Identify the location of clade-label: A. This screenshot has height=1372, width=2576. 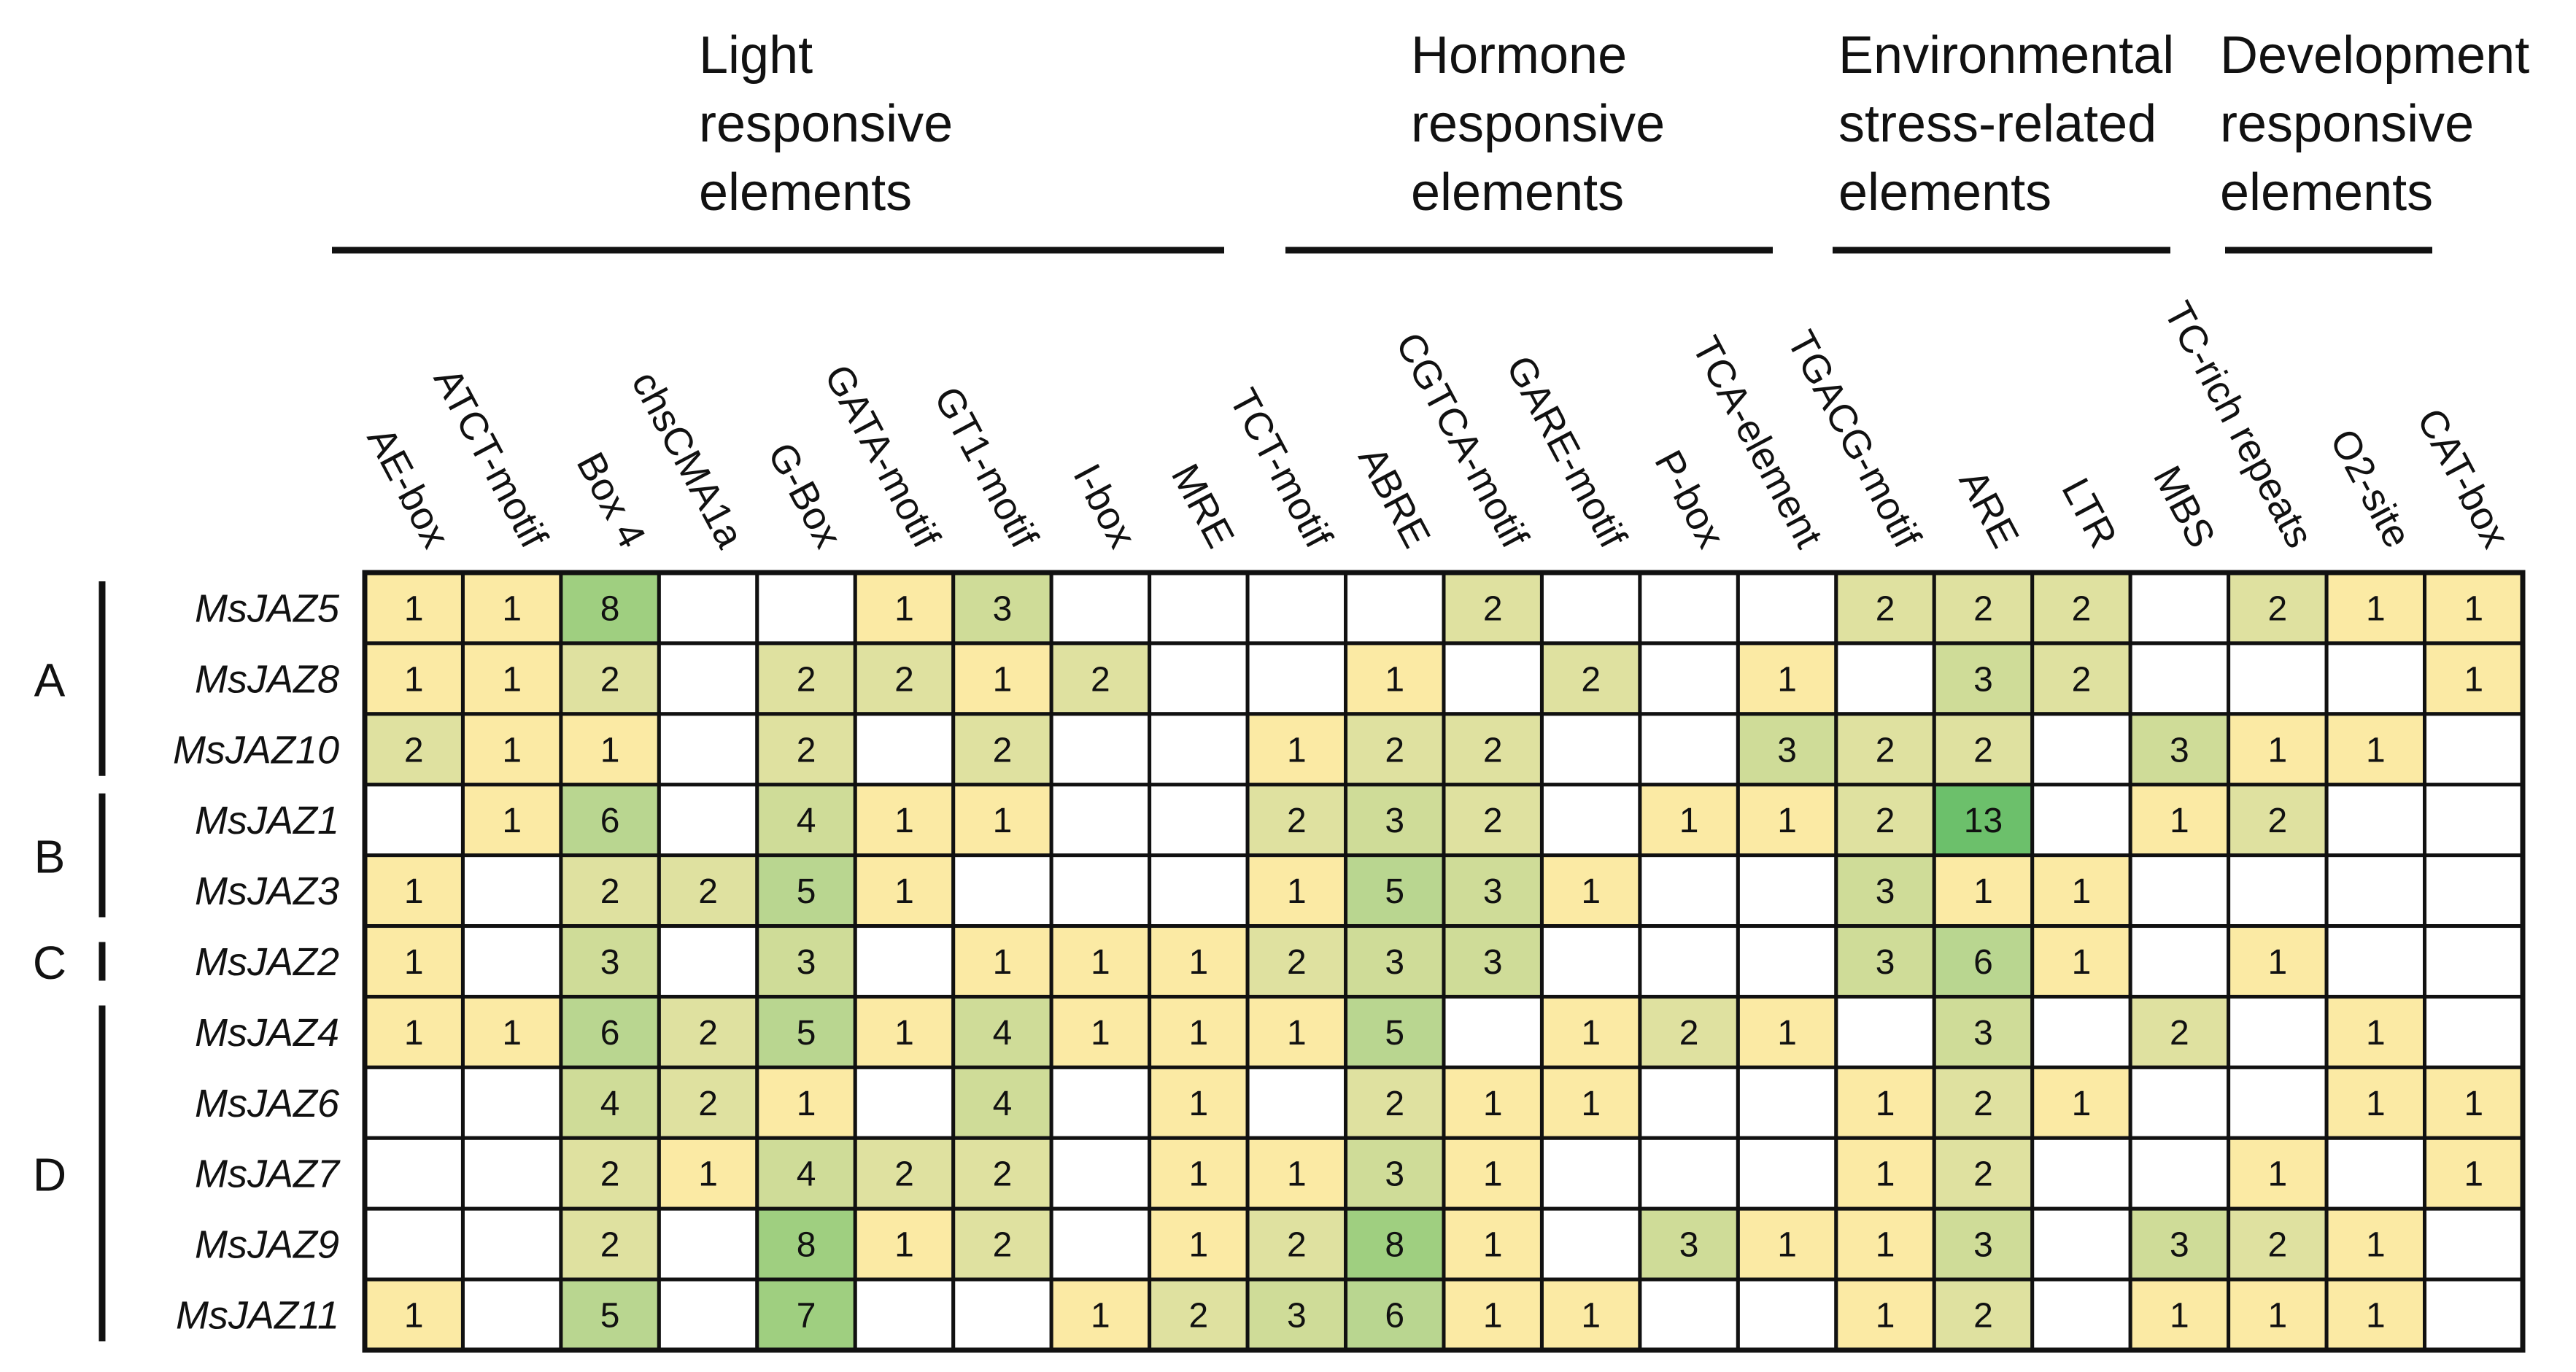
(50, 680).